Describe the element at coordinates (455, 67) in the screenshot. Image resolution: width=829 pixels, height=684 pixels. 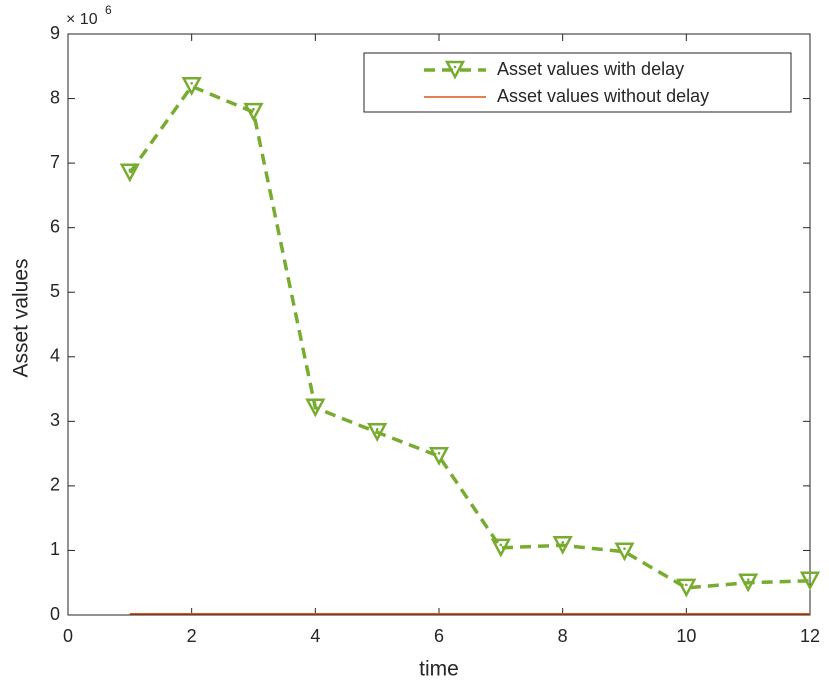
I see `legend-marker-dot` at that location.